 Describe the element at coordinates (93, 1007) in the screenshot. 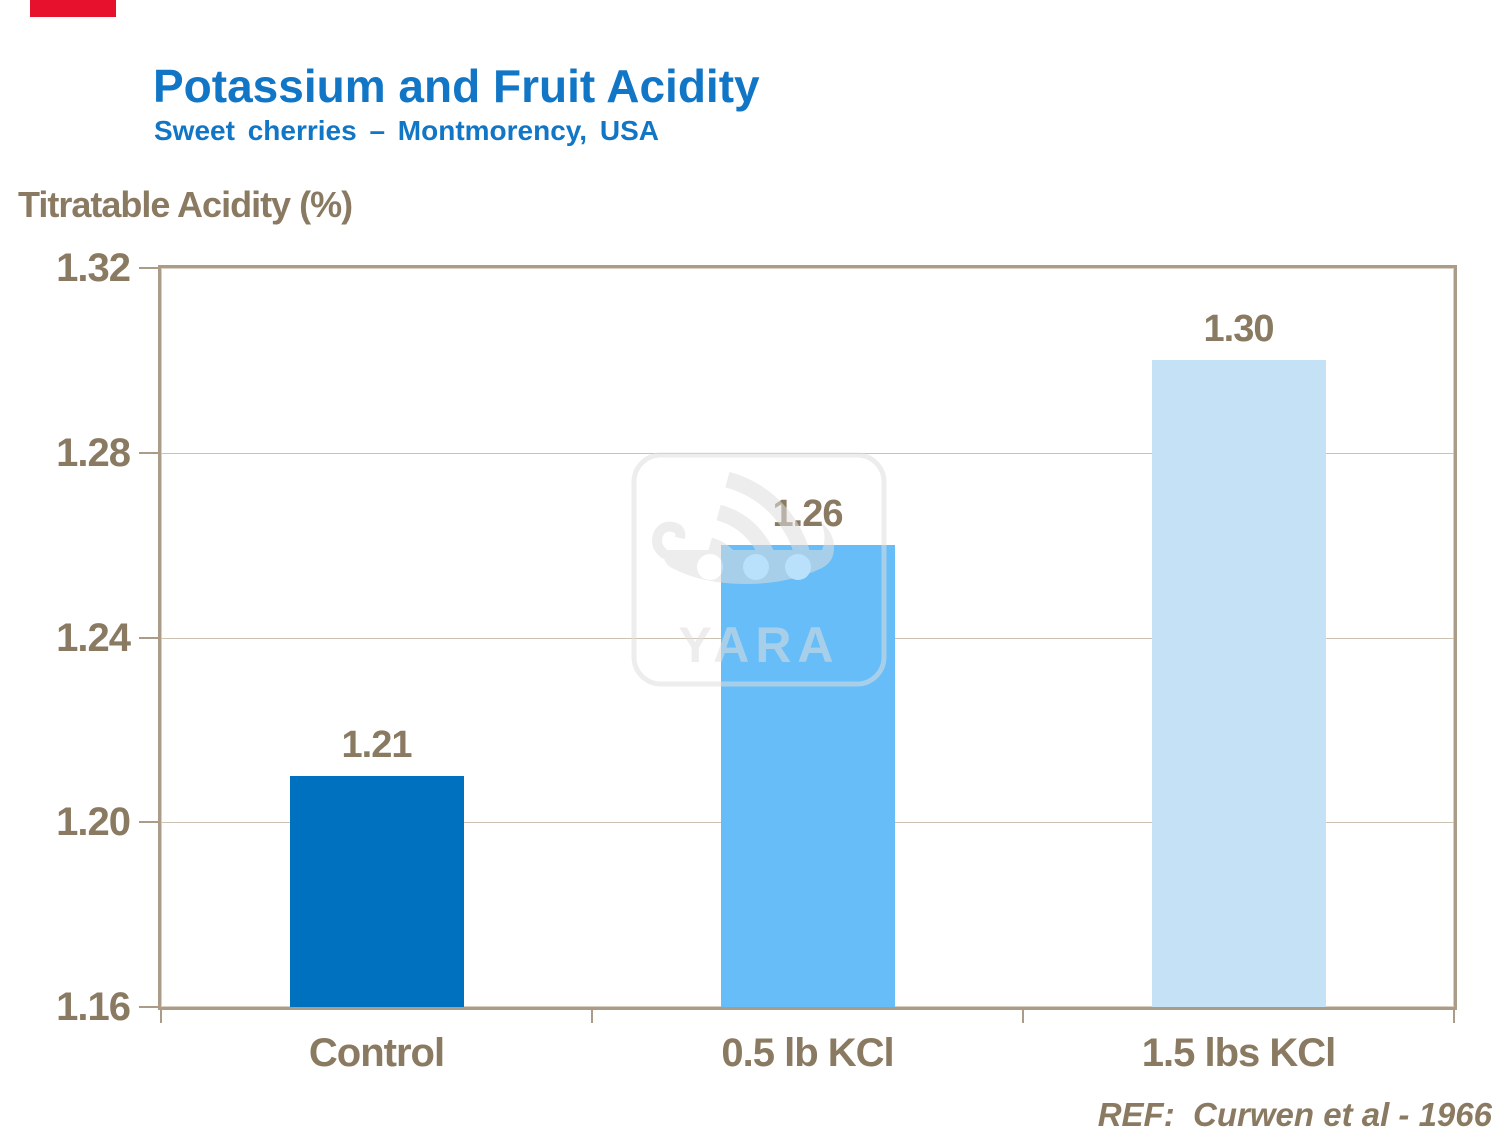

I see `y-tick-label-1.16: 1.16` at that location.